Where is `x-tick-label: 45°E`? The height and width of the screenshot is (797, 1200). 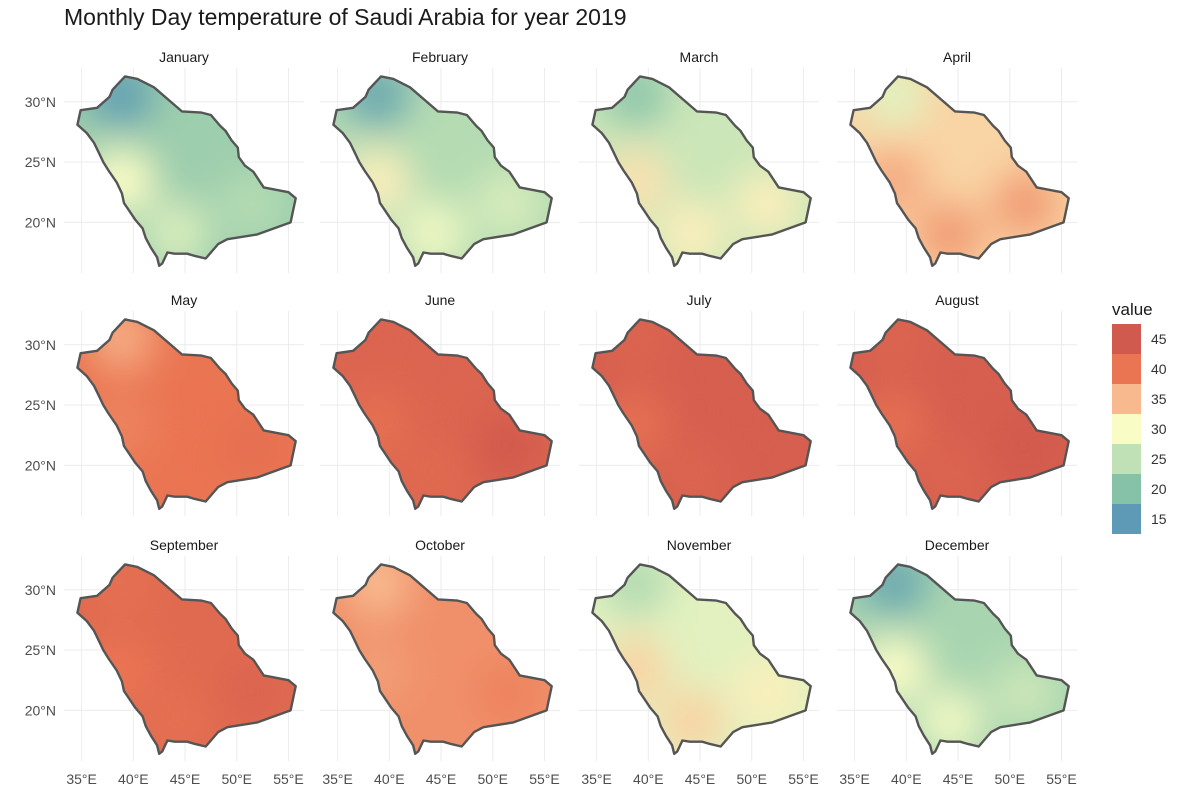
x-tick-label: 45°E is located at coordinates (185, 779).